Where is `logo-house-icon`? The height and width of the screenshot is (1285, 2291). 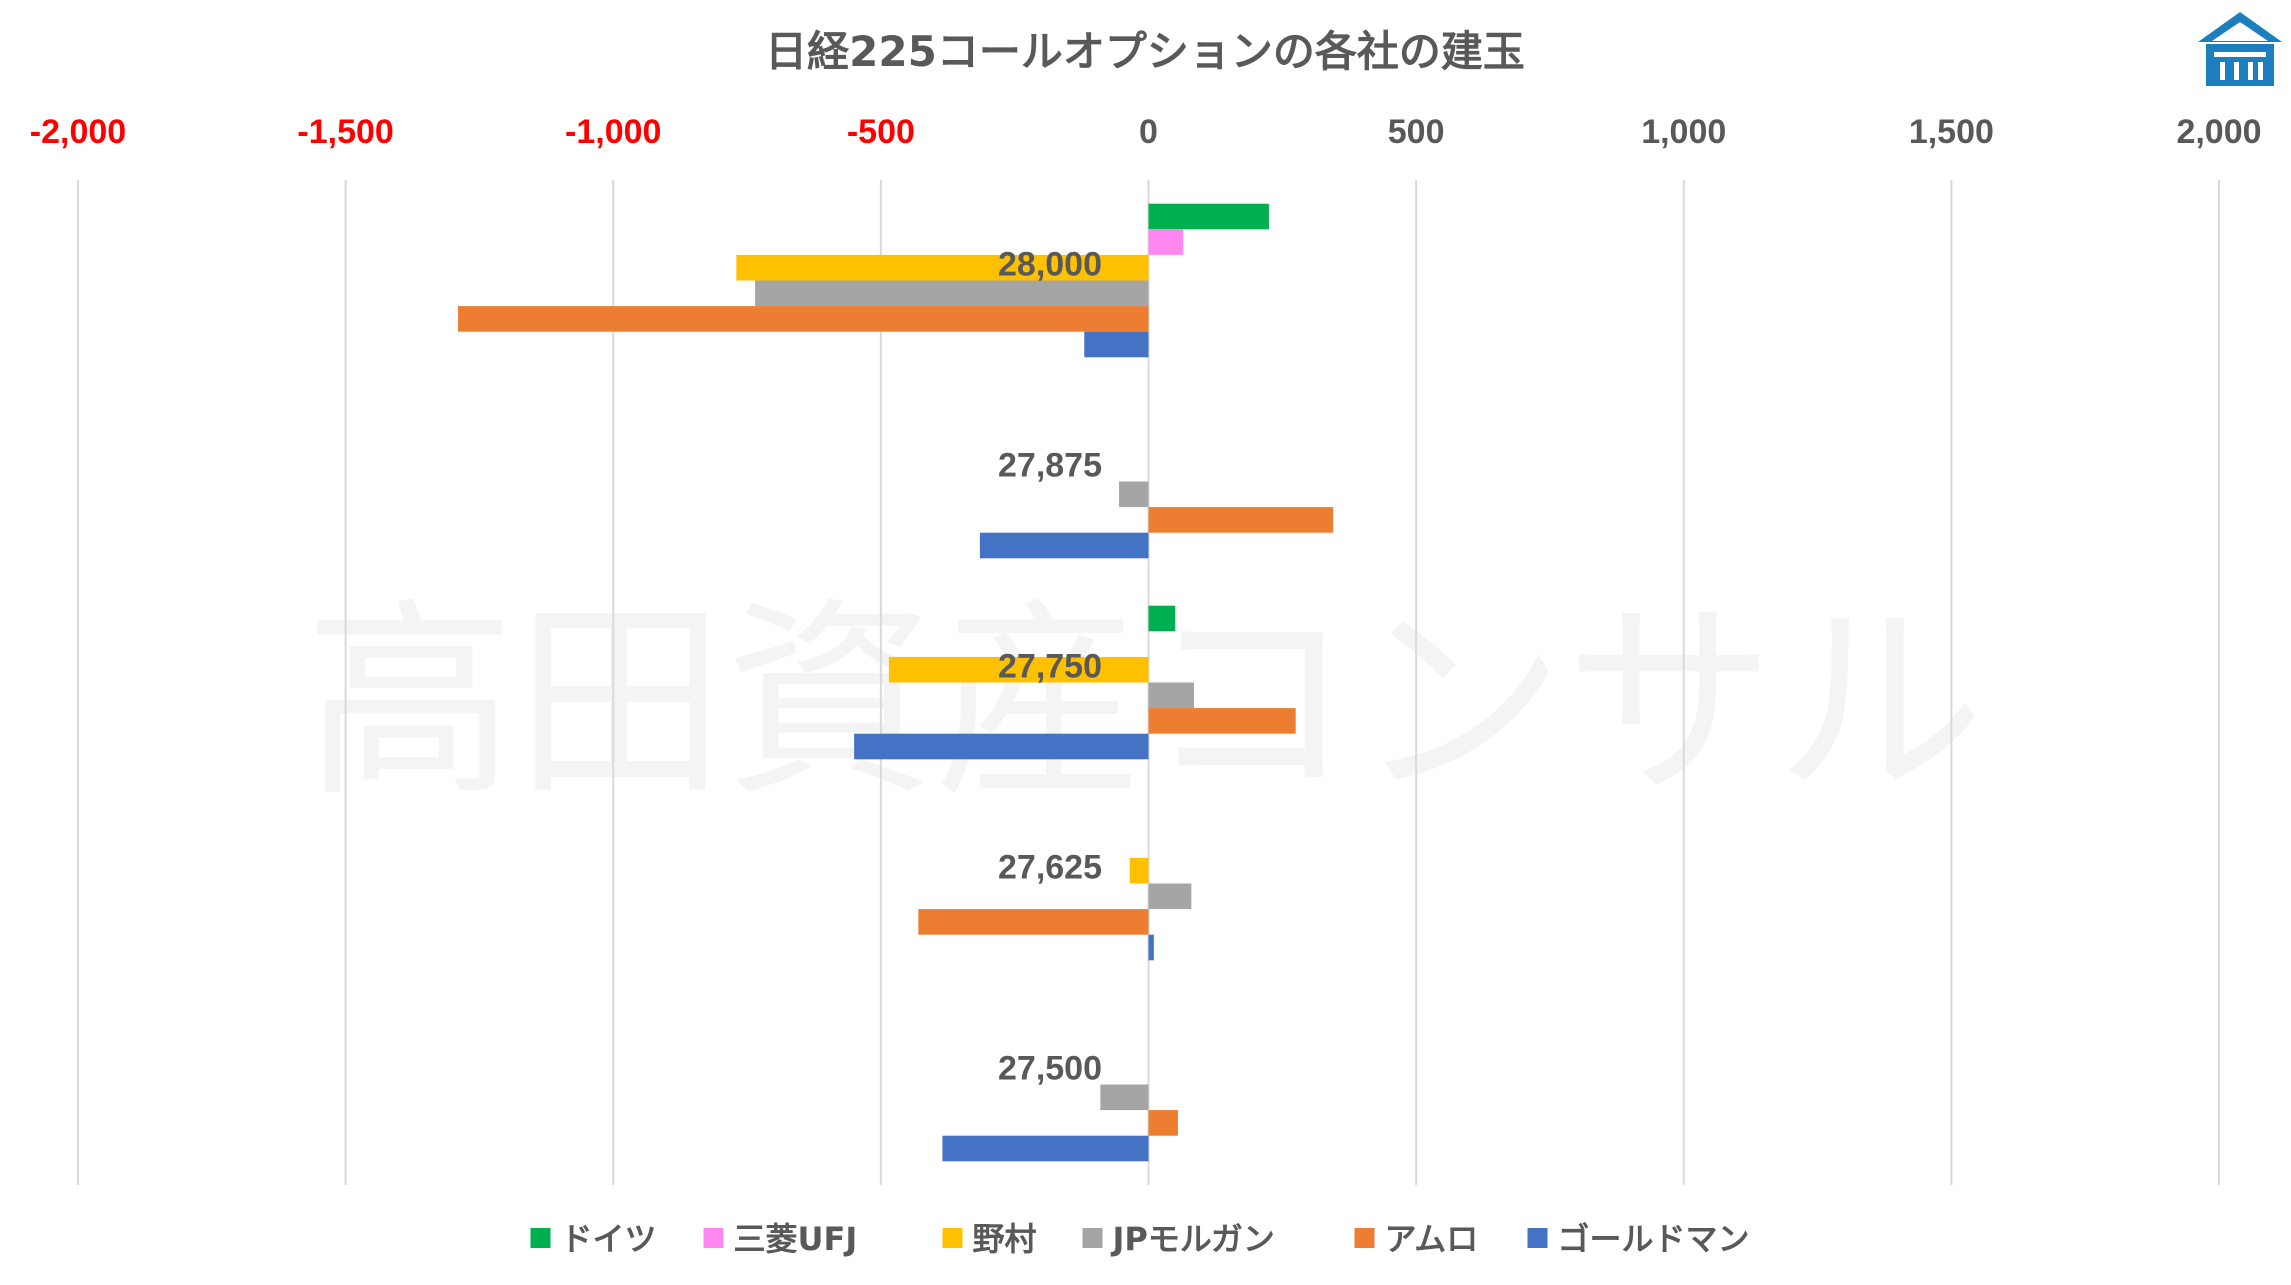
logo-house-icon is located at coordinates (2240, 65).